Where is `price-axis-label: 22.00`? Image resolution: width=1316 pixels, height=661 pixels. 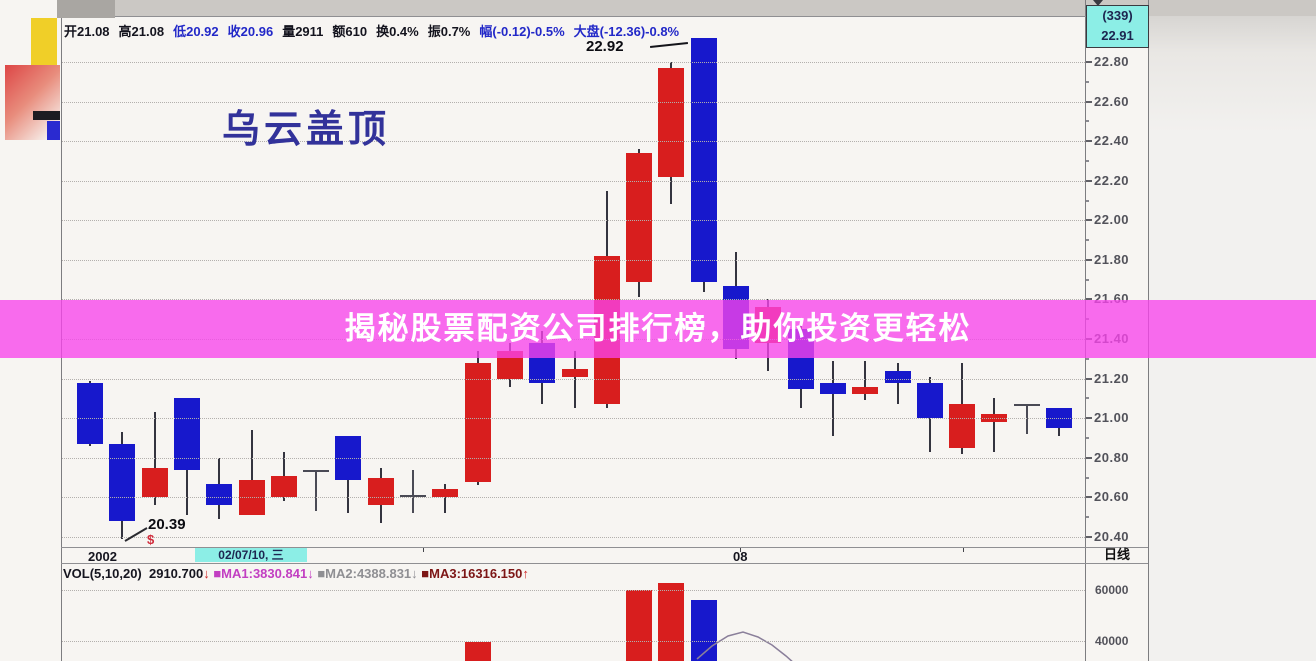 price-axis-label: 22.00 is located at coordinates (1112, 220).